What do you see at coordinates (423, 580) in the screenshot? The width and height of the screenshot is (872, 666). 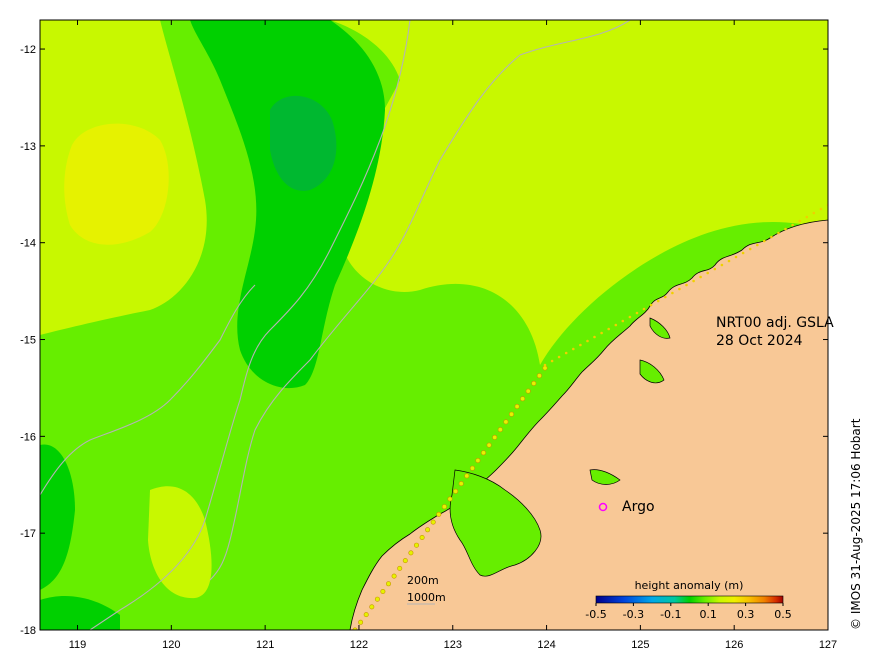 I see `depth-label-200m: 200m` at bounding box center [423, 580].